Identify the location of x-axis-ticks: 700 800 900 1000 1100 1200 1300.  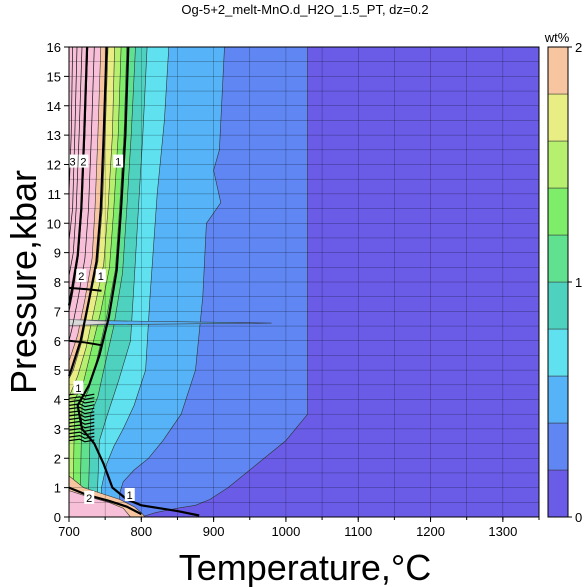
(299, 528).